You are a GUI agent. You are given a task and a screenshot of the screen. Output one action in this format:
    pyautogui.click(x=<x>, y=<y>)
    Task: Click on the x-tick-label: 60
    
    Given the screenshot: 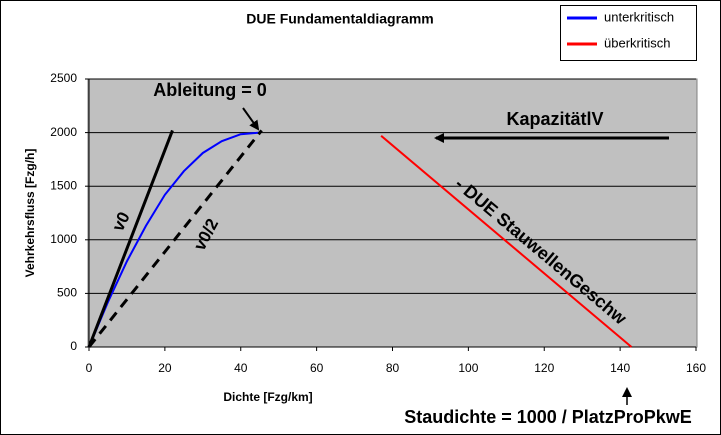 What is the action you would take?
    pyautogui.click(x=317, y=368)
    